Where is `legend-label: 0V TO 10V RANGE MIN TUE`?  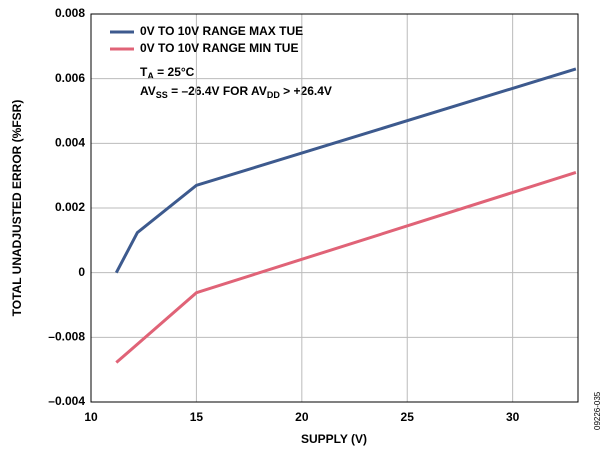 legend-label: 0V TO 10V RANGE MIN TUE is located at coordinates (219, 48).